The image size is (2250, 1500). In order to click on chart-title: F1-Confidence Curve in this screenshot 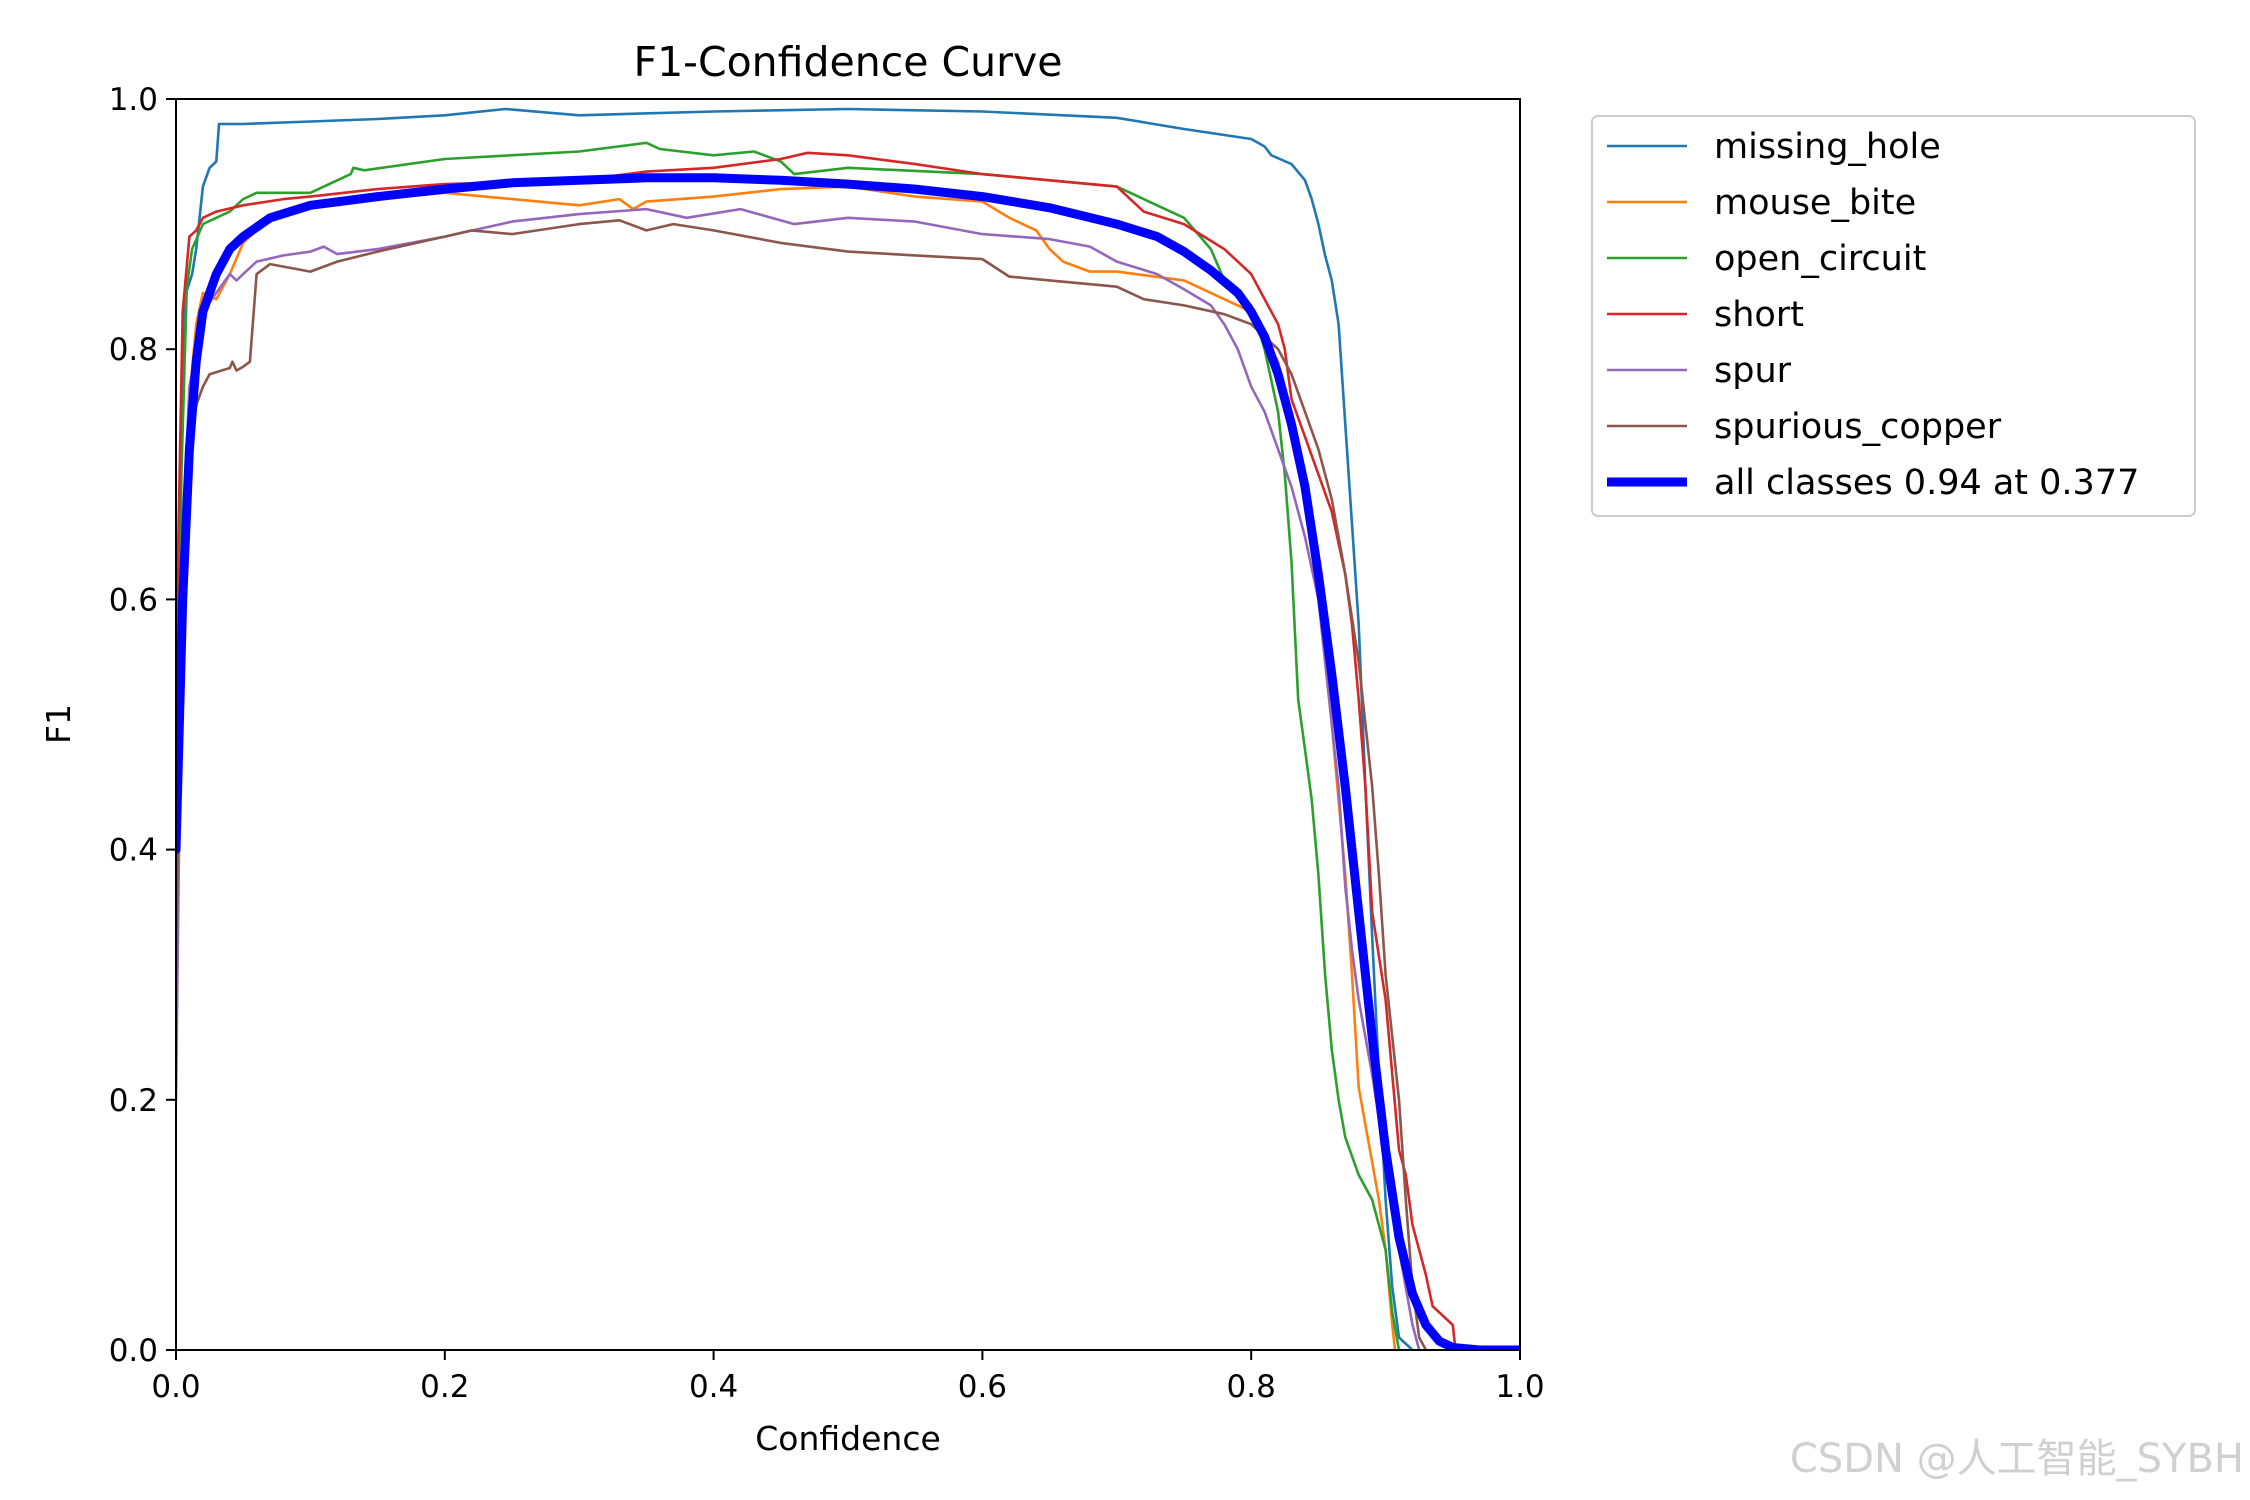, I will do `click(848, 62)`.